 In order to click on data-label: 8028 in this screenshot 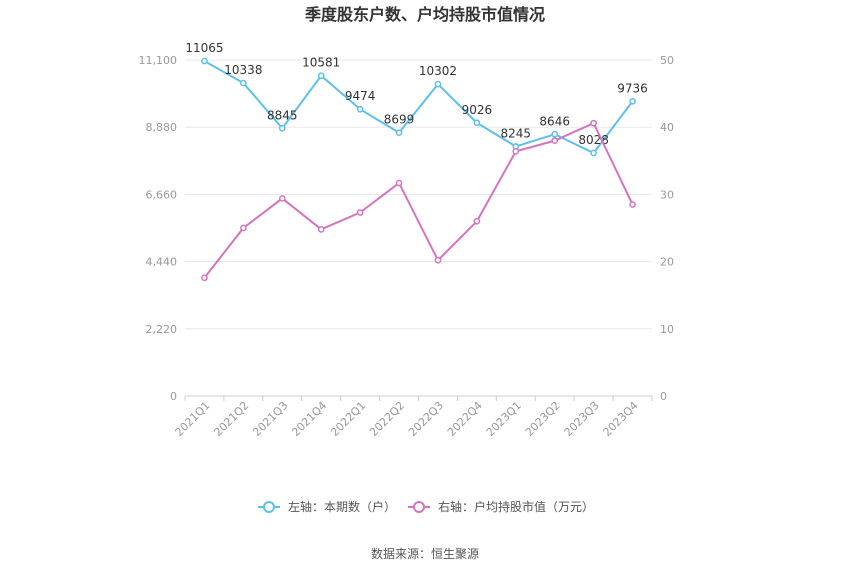, I will do `click(593, 140)`.